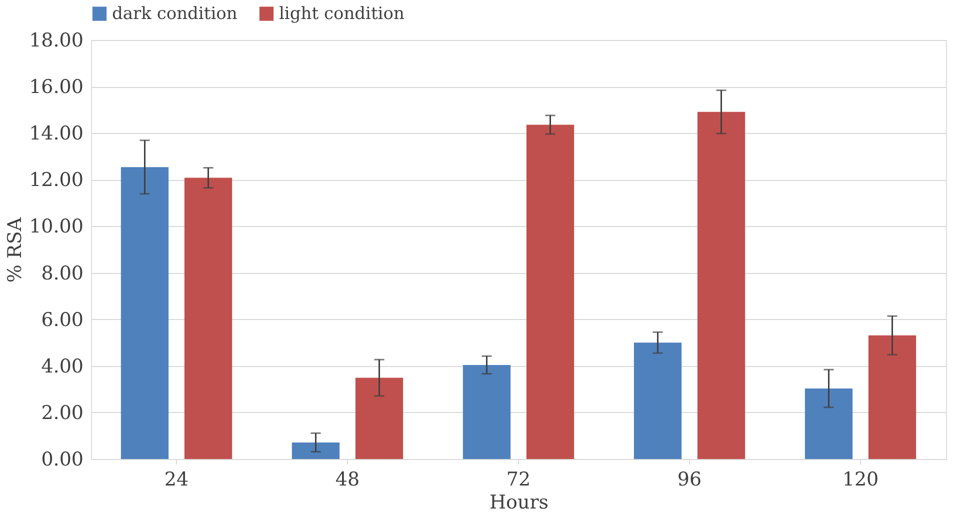  I want to click on x-tick-label: 48, so click(347, 479).